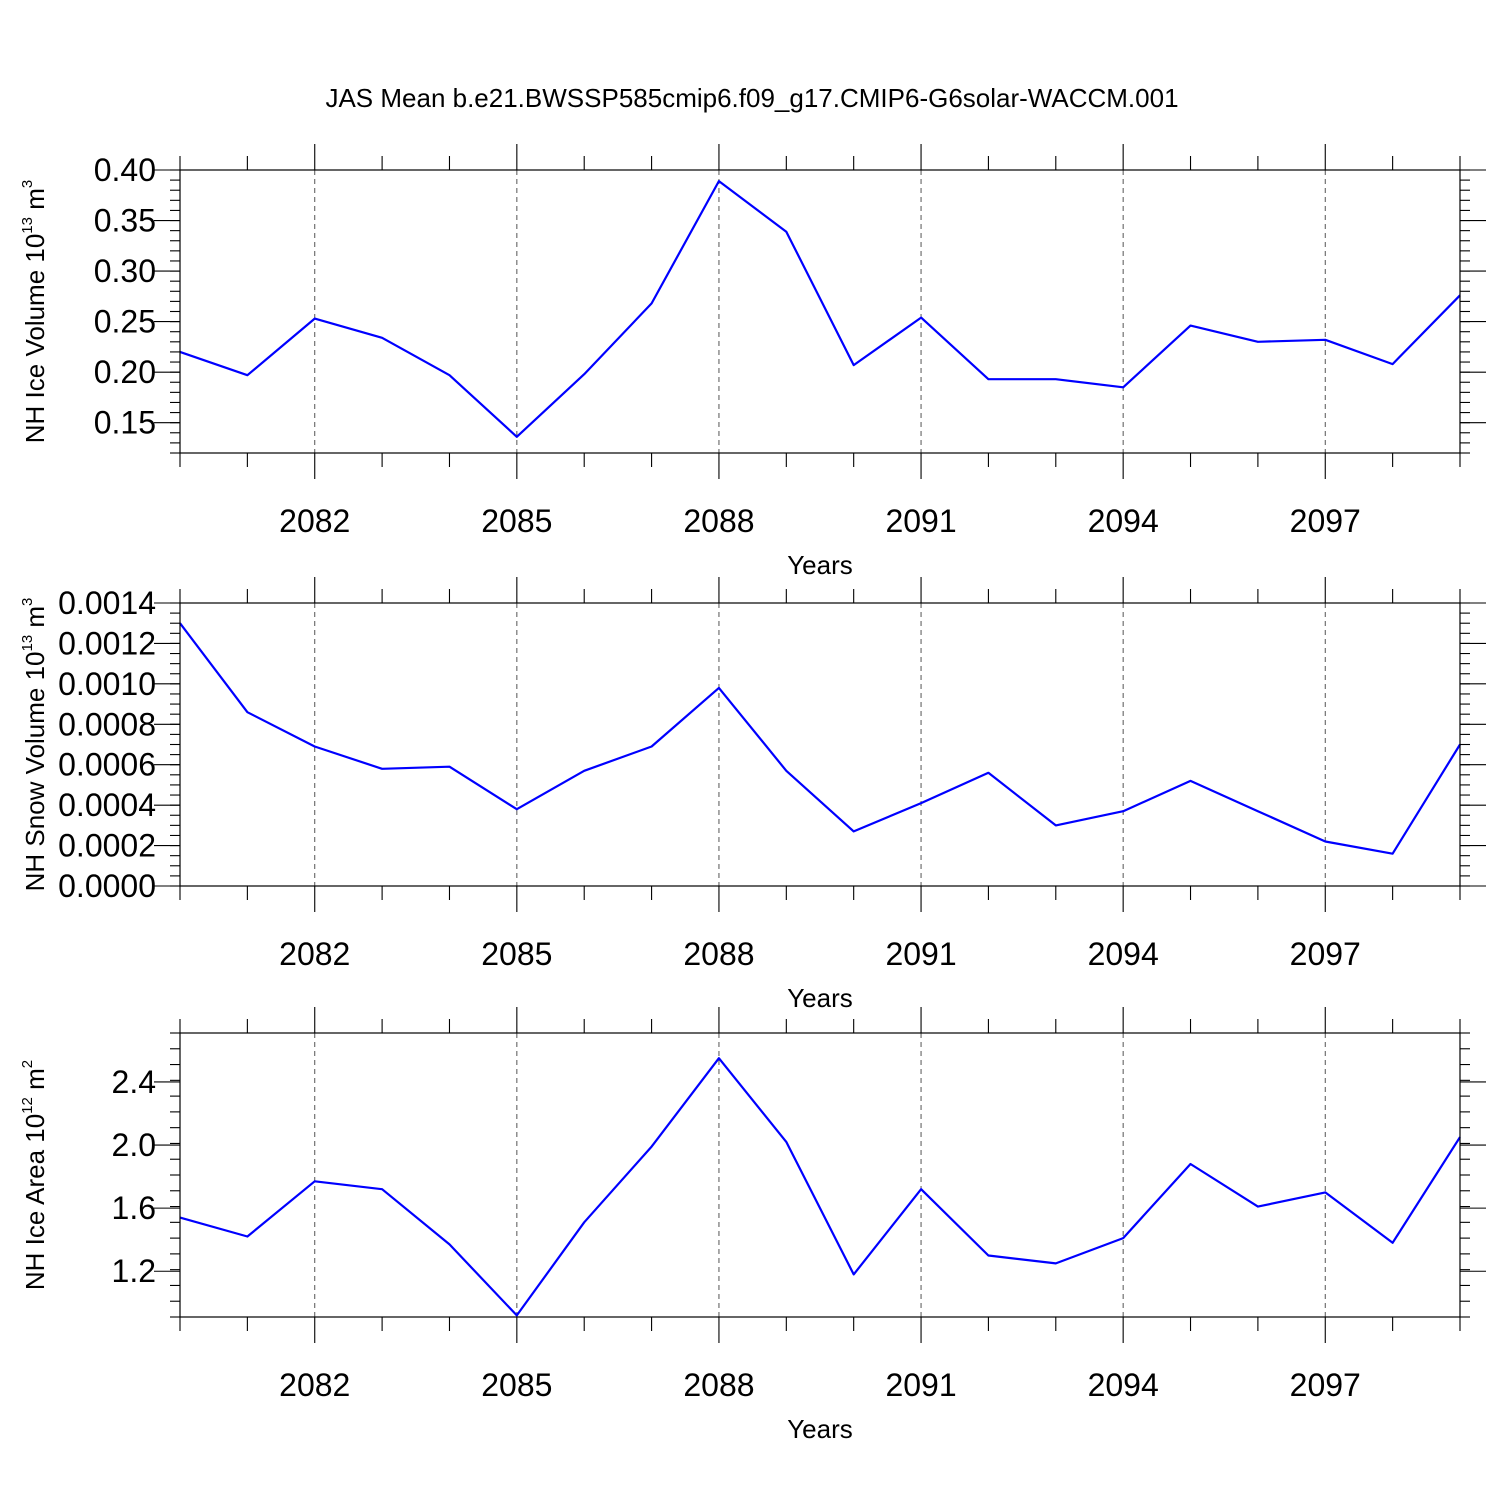  I want to click on y-axis-label: NH Ice Area 1012 m2, so click(34, 1175).